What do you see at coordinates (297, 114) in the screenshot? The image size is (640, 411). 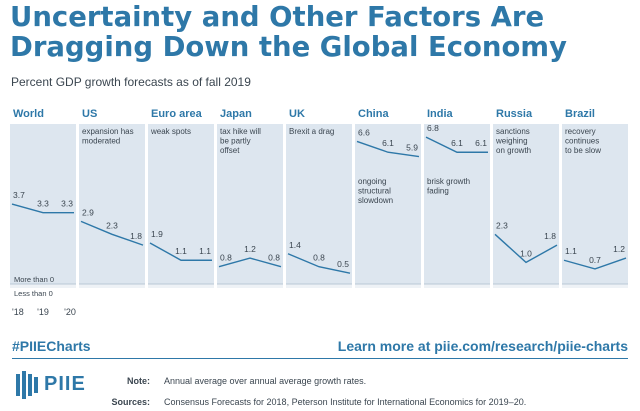 I see `panel-title: UK` at bounding box center [297, 114].